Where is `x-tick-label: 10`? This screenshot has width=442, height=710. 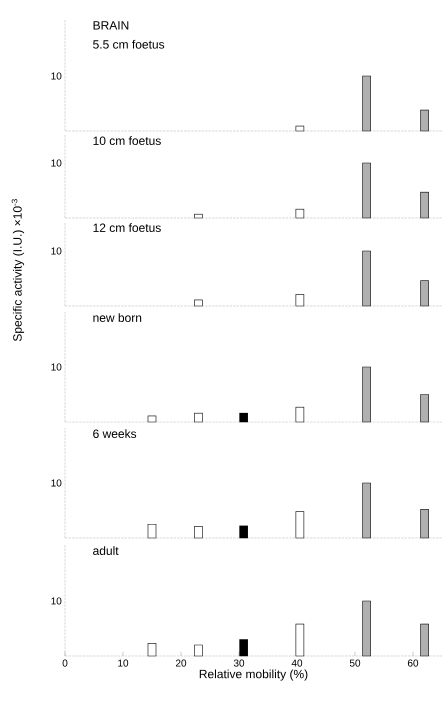
x-tick-label: 10 is located at coordinates (123, 663).